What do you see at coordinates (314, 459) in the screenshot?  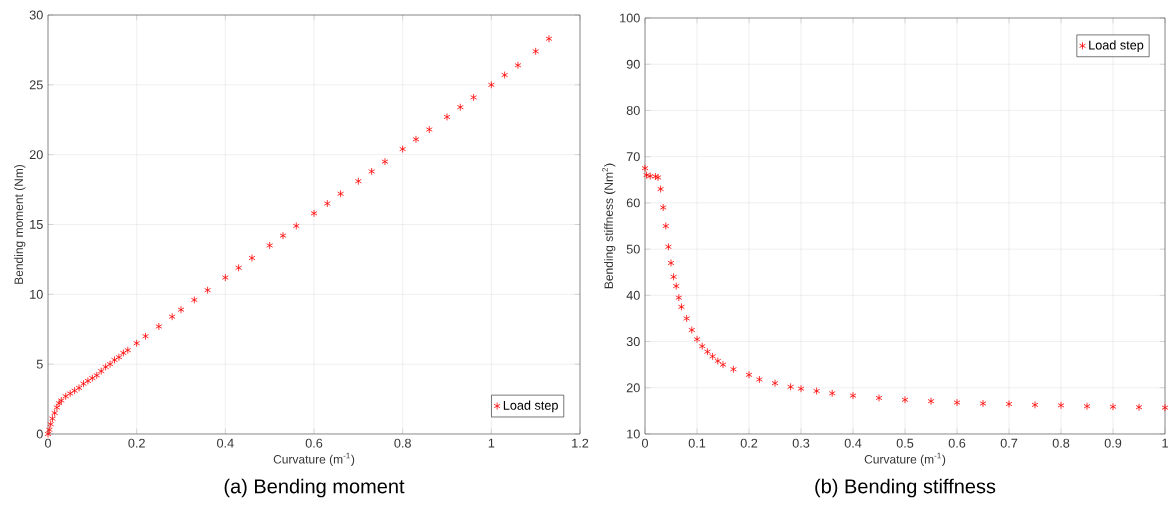 I see `x-axis-title: Curvature (m$^{-1}$)` at bounding box center [314, 459].